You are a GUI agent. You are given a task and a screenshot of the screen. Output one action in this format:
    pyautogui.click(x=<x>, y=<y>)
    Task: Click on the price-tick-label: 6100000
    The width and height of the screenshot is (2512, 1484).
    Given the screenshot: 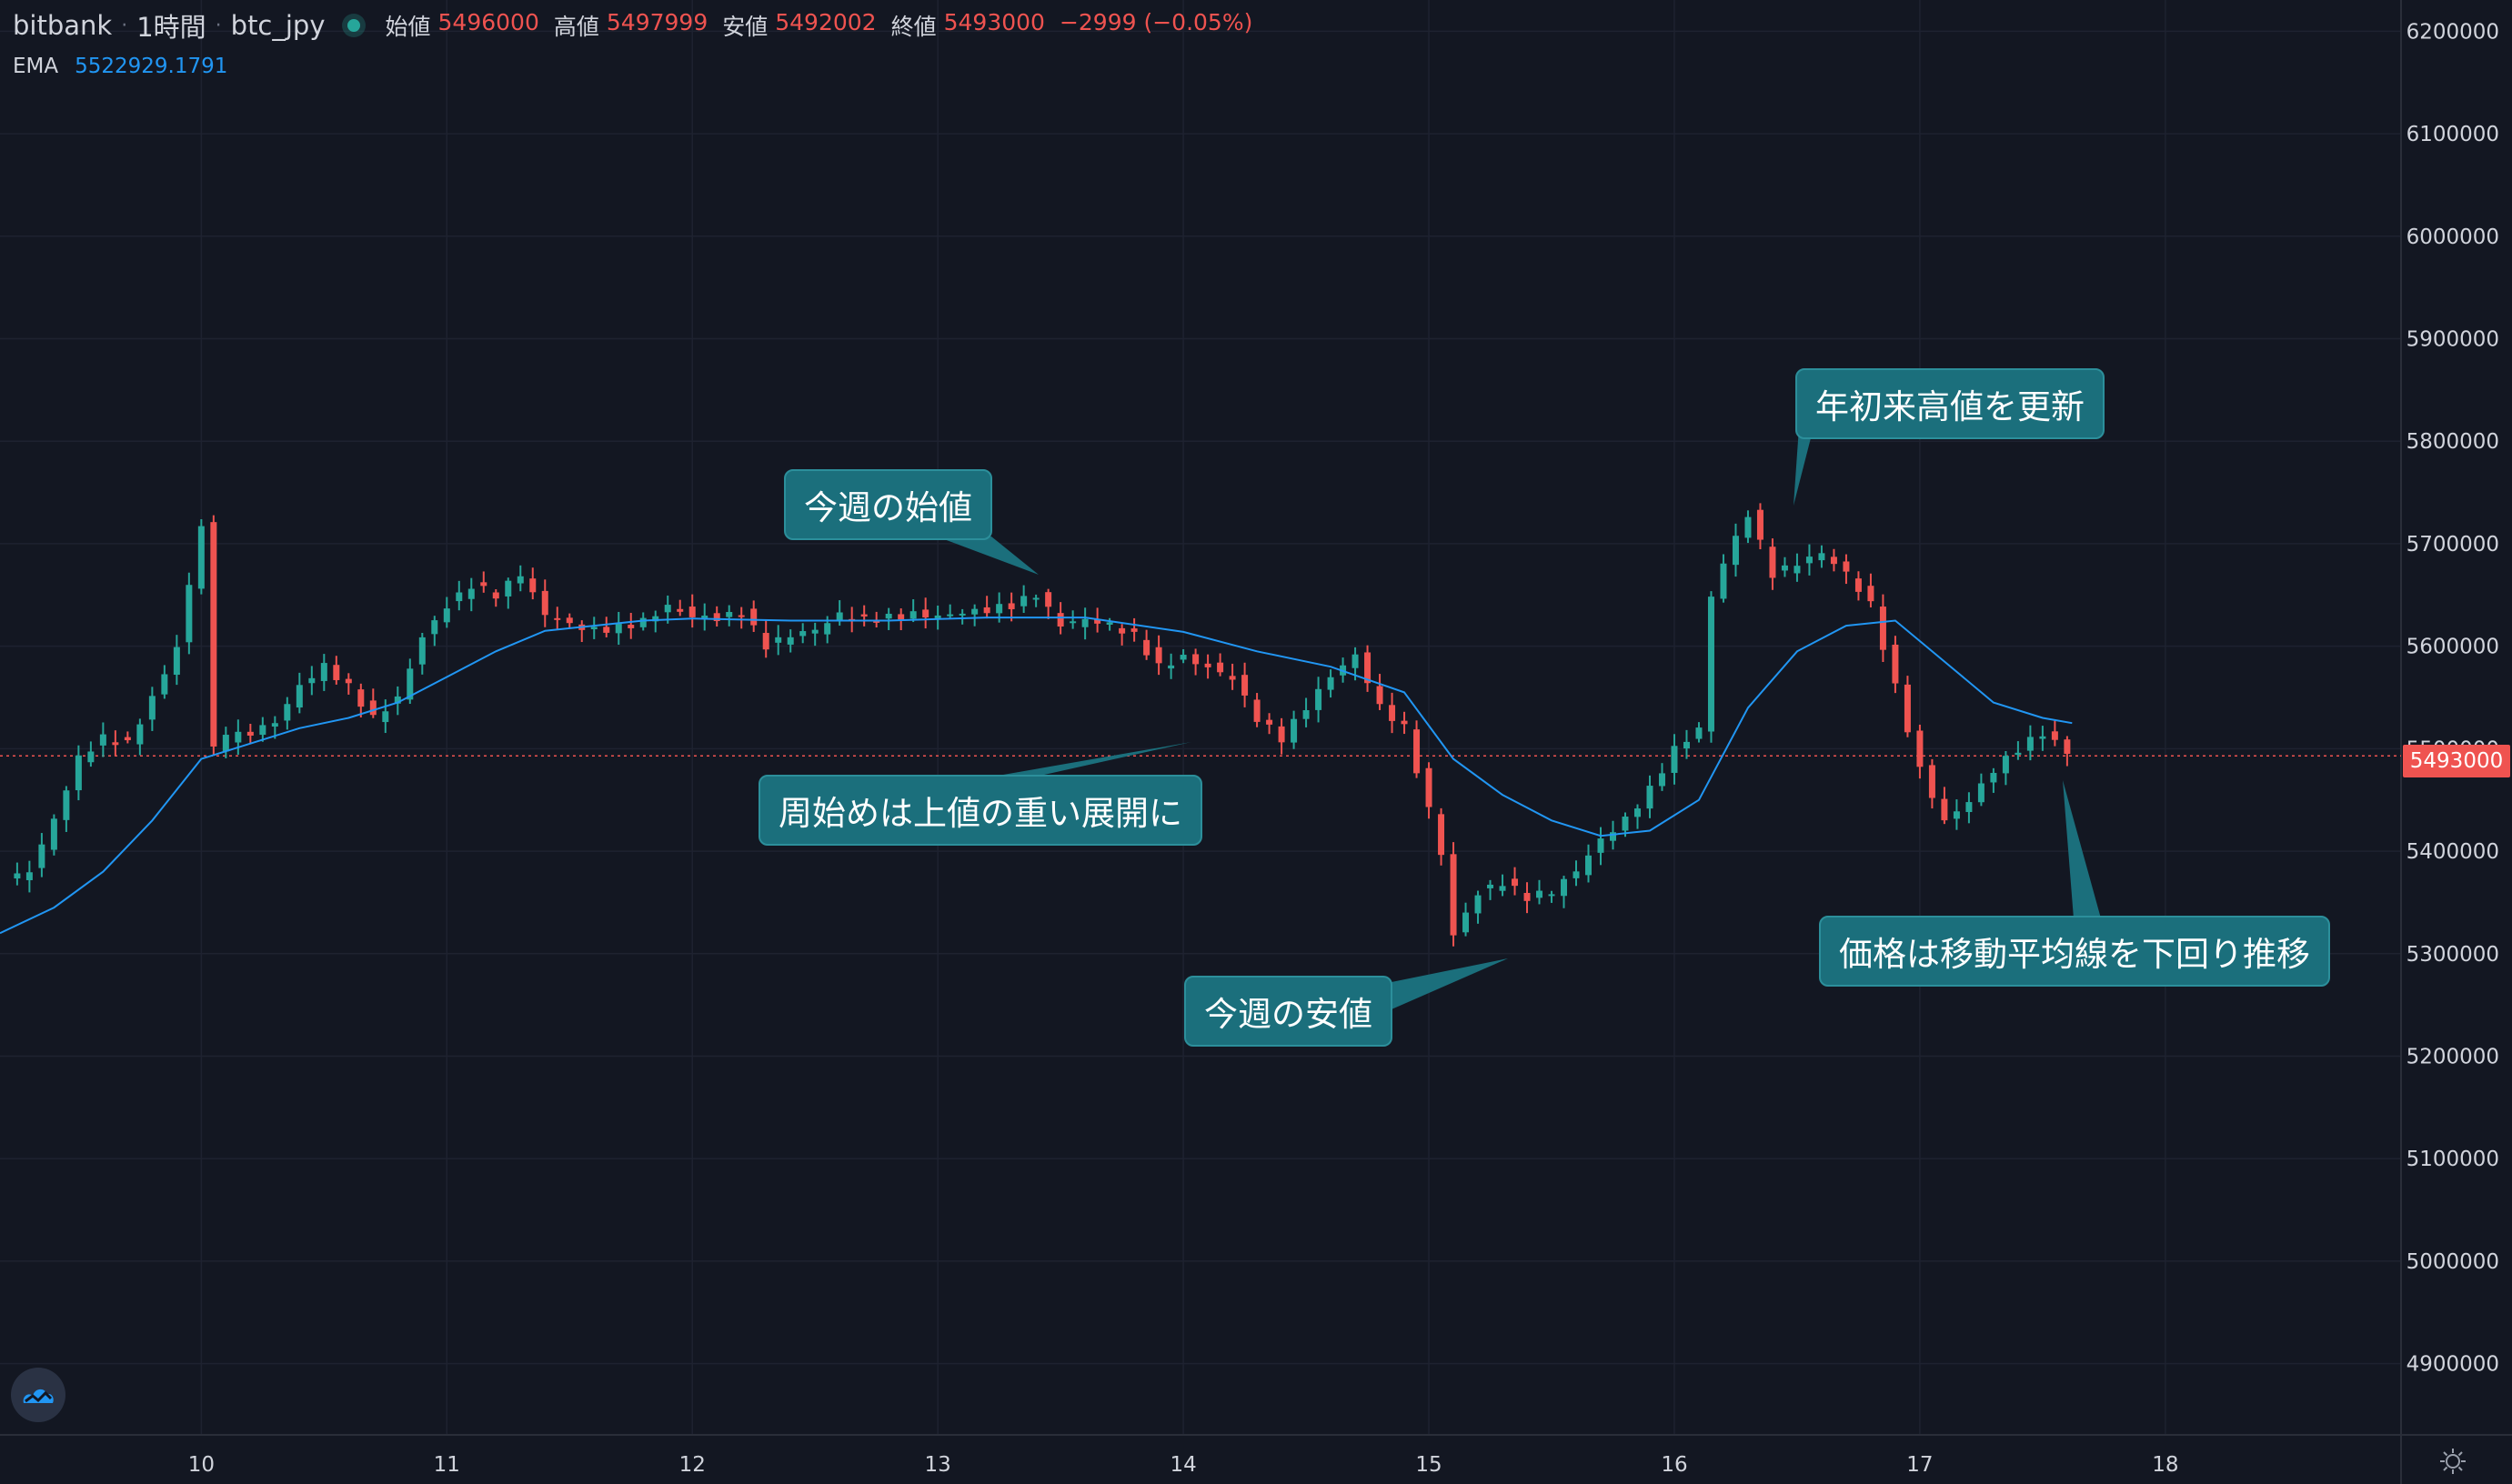 What is the action you would take?
    pyautogui.click(x=2452, y=135)
    